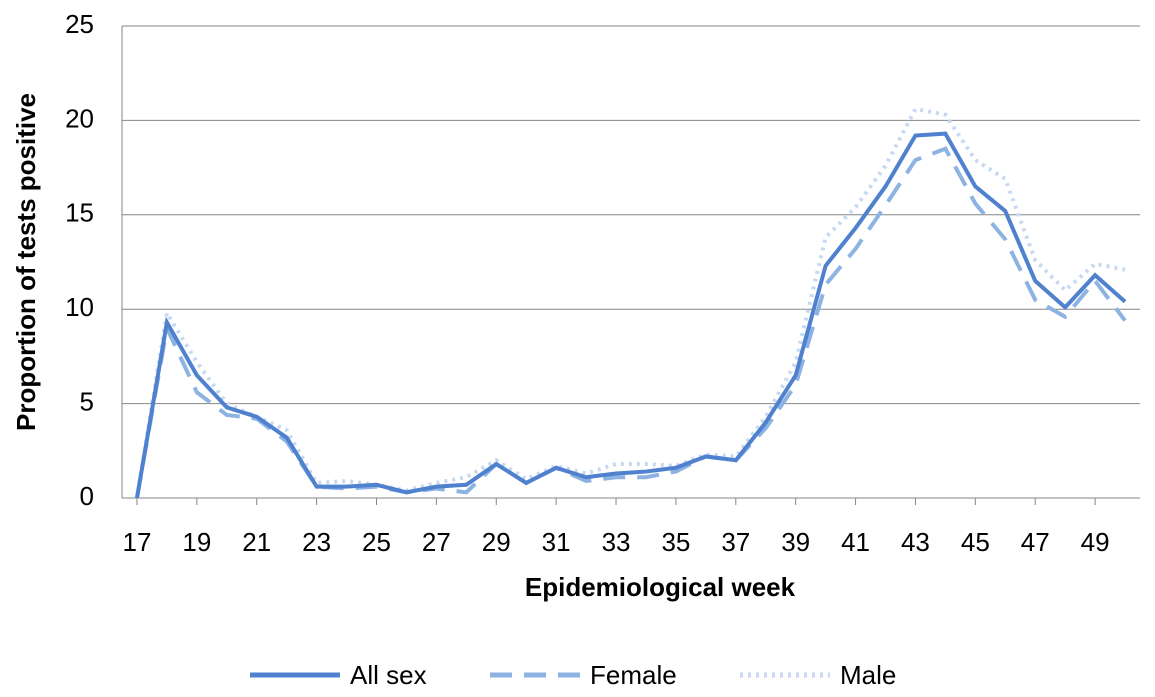  What do you see at coordinates (79, 307) in the screenshot?
I see `y-tick-label: 10` at bounding box center [79, 307].